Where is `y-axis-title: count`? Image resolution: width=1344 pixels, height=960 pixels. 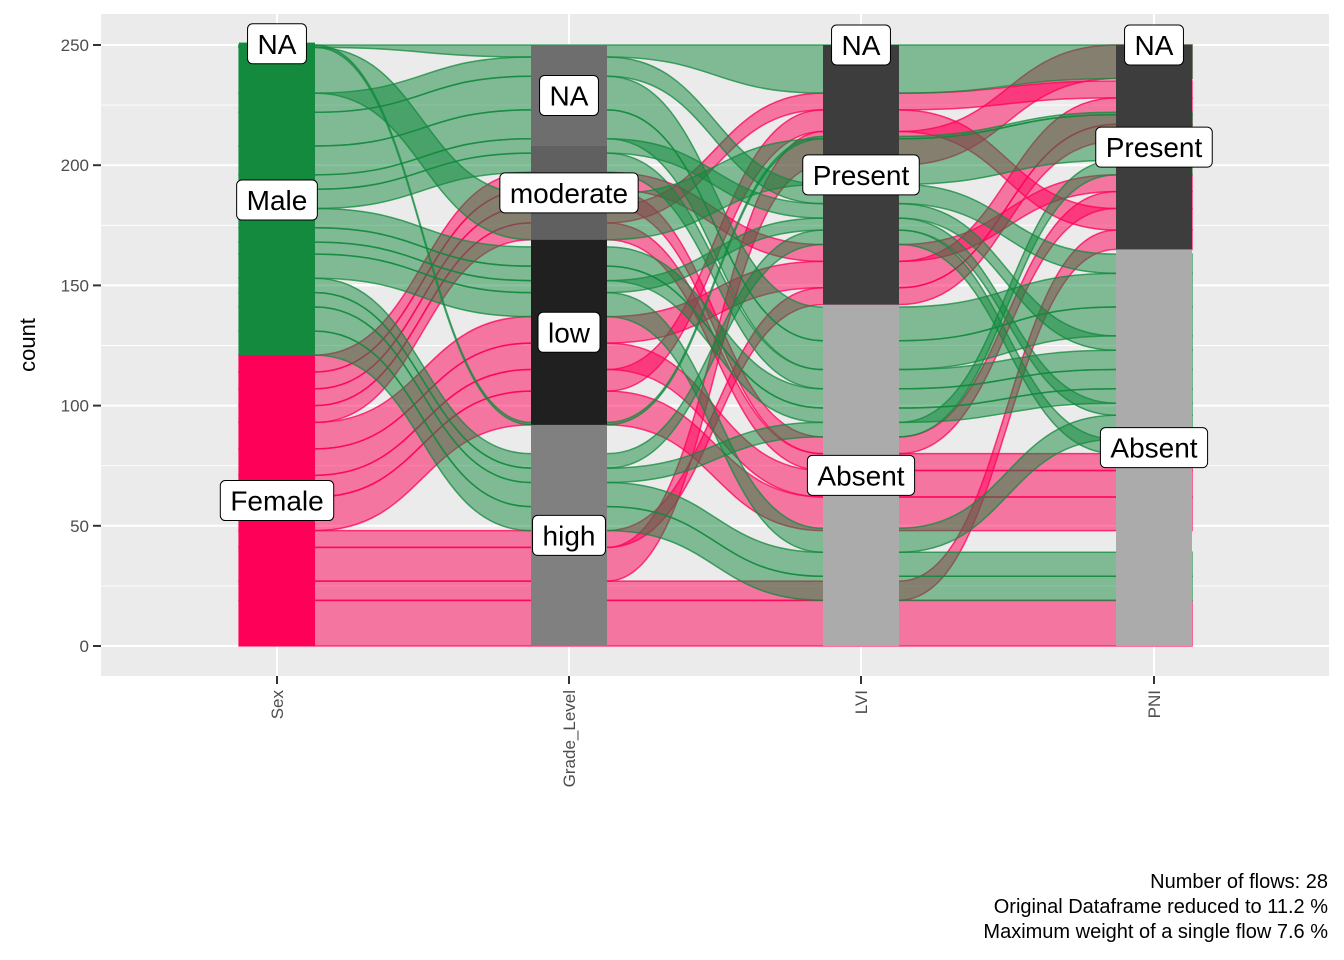
y-axis-title: count is located at coordinates (27, 345).